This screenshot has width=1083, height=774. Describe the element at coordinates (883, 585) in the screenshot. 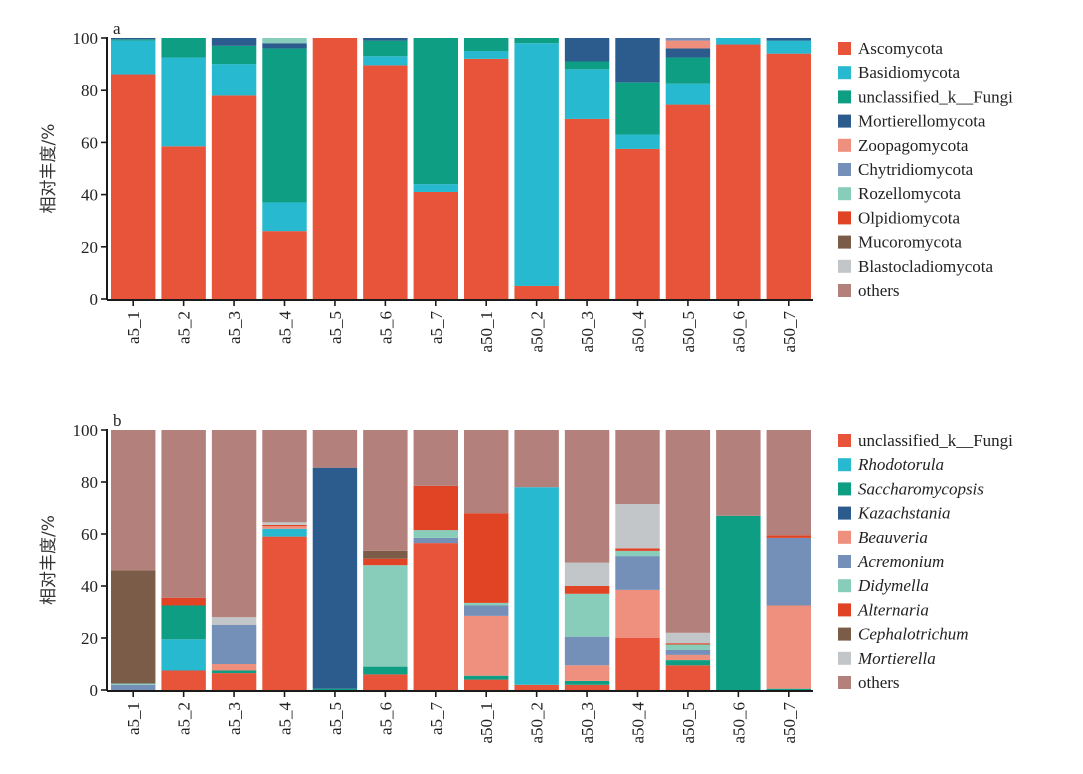

I see `legend-item: Didymella` at that location.